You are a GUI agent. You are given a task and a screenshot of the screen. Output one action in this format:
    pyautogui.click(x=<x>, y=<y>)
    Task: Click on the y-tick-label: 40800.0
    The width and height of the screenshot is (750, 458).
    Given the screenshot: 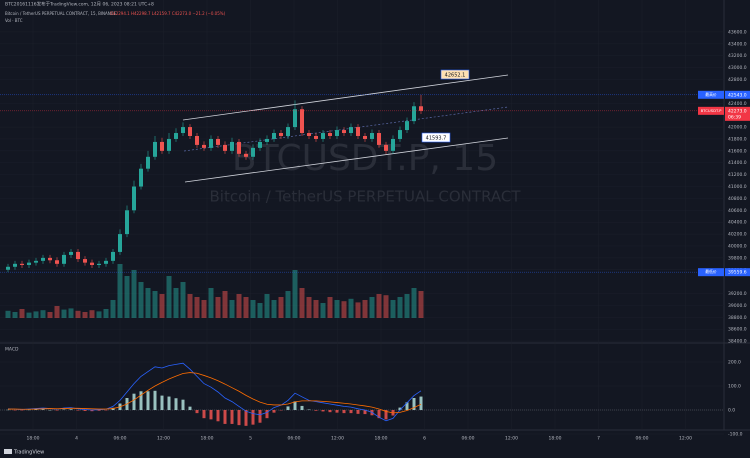 What is the action you would take?
    pyautogui.click(x=737, y=199)
    